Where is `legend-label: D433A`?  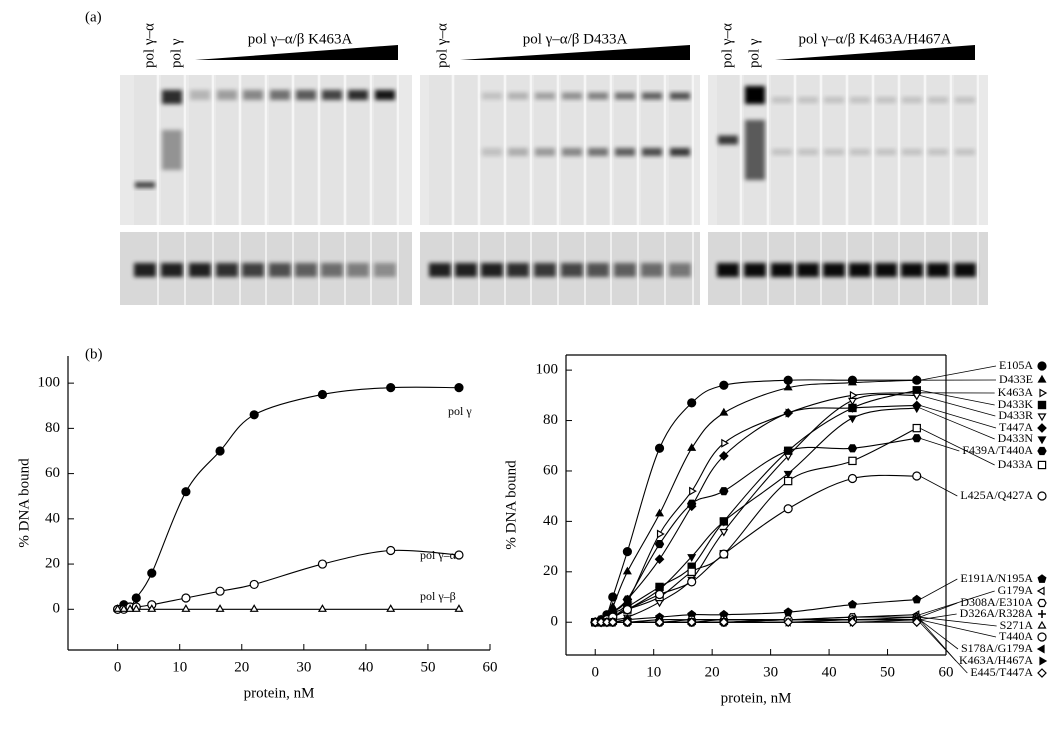 legend-label: D433A is located at coordinates (1016, 464).